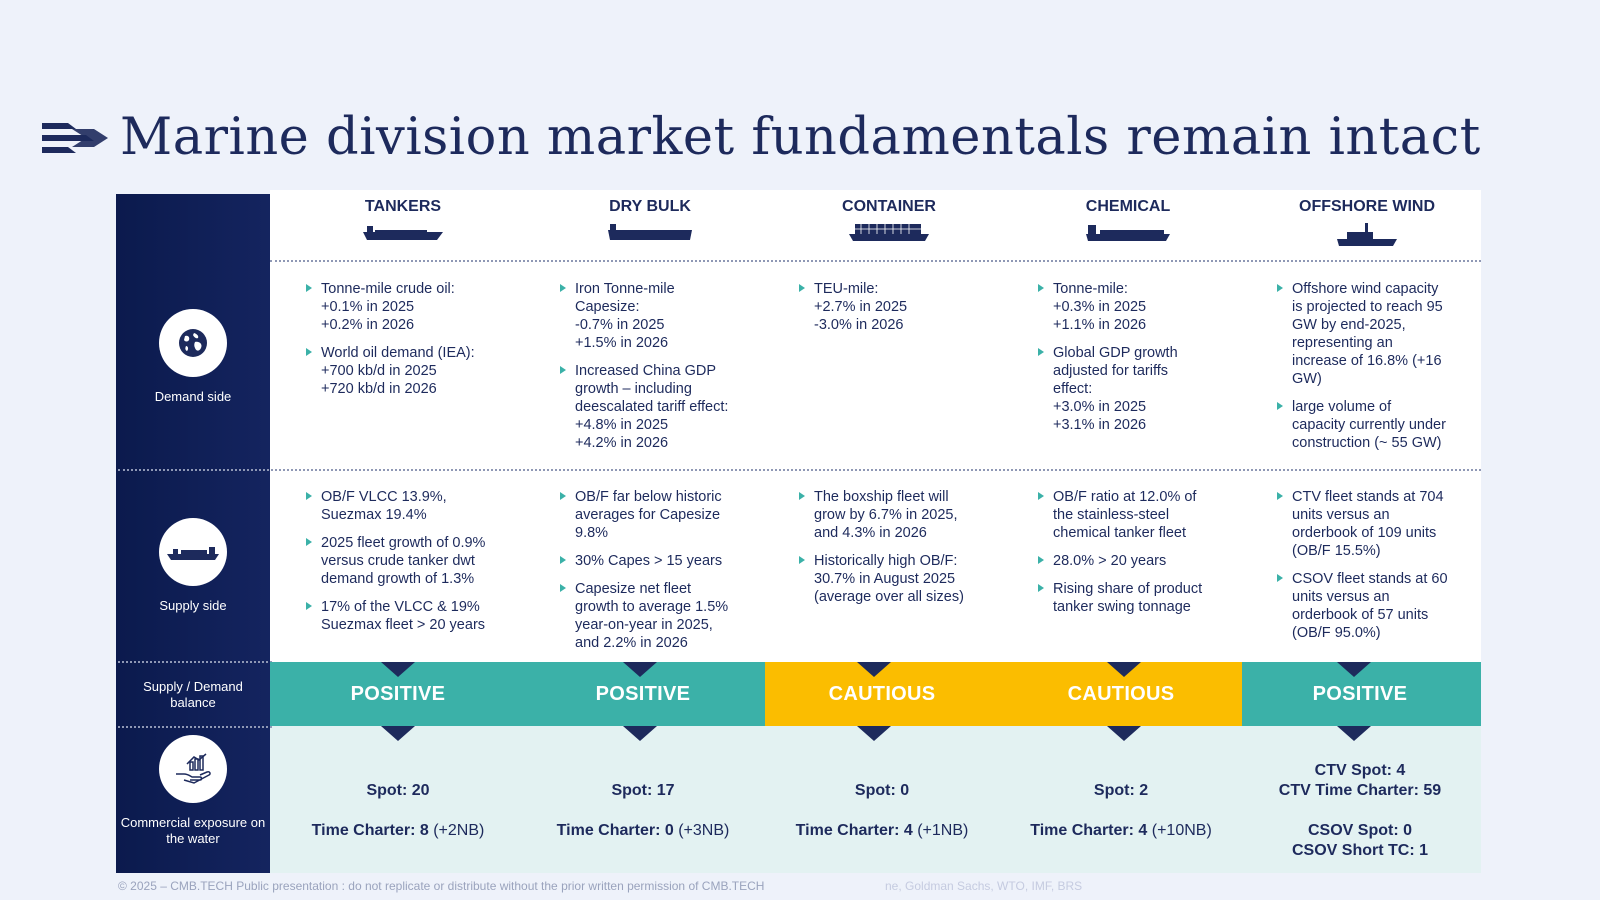 The image size is (1600, 900). Describe the element at coordinates (643, 811) in the screenshot. I see `dry-bulk-exposure: Spot: 17 Time Charter: 0 (+3NB)` at that location.